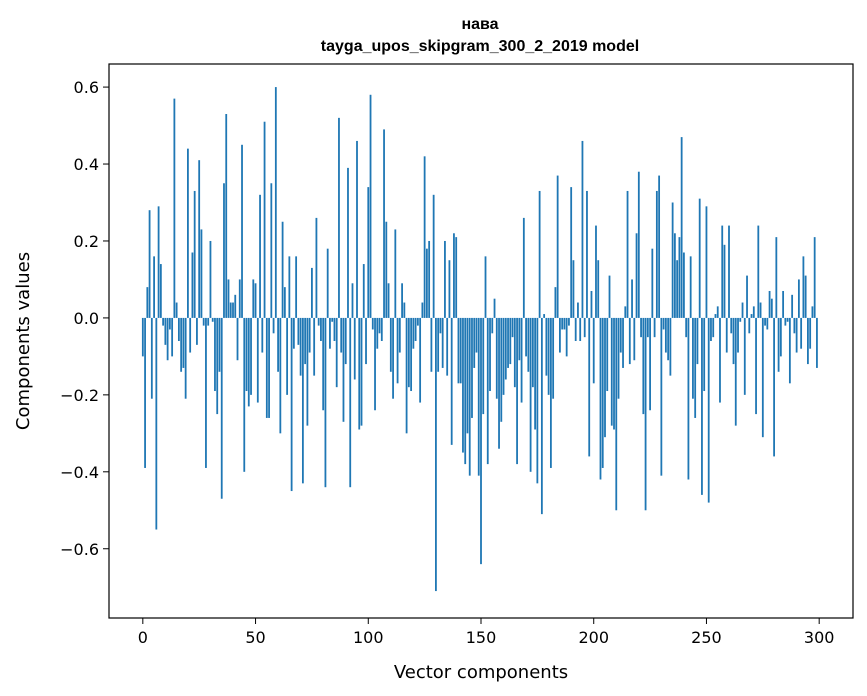 The image size is (867, 696). What do you see at coordinates (23, 341) in the screenshot?
I see `y-axis-label: Components values` at bounding box center [23, 341].